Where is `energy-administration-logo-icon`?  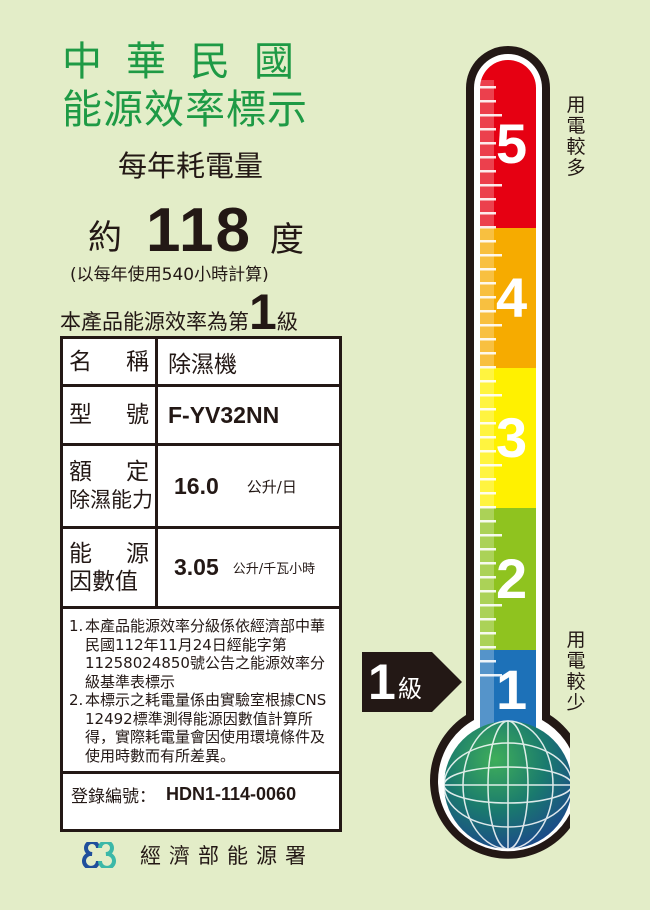
energy-administration-logo-icon is located at coordinates (99, 855).